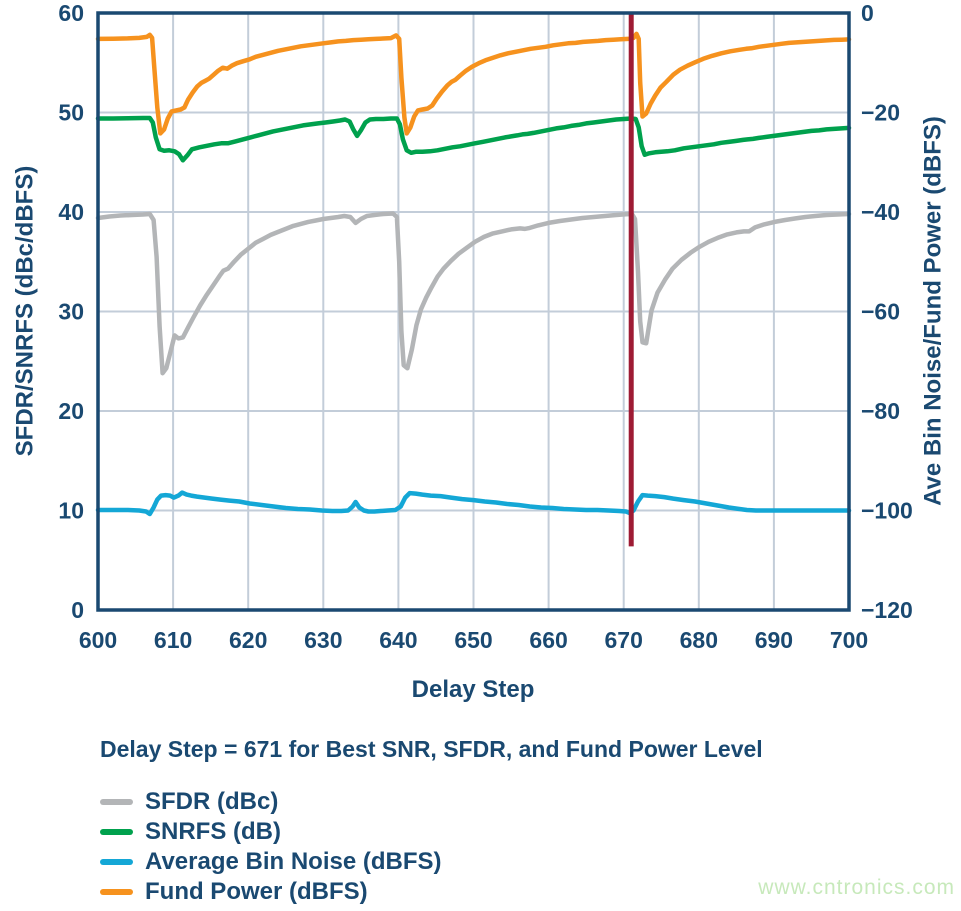 The height and width of the screenshot is (911, 961). What do you see at coordinates (887, 511) in the screenshot?
I see `y-right-tick-label: −100` at bounding box center [887, 511].